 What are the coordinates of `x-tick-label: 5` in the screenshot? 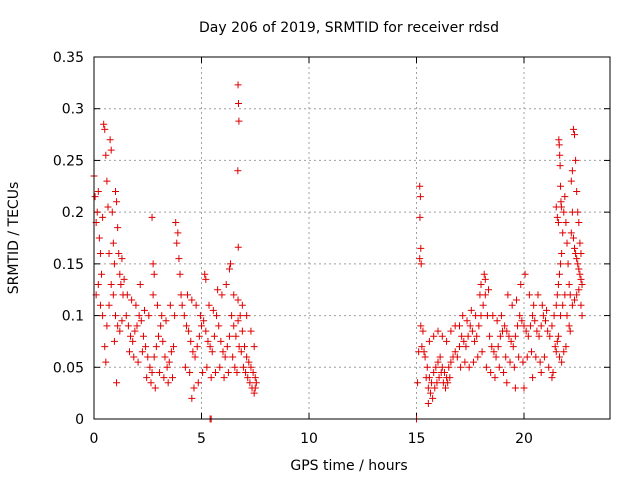 It's located at (201, 439).